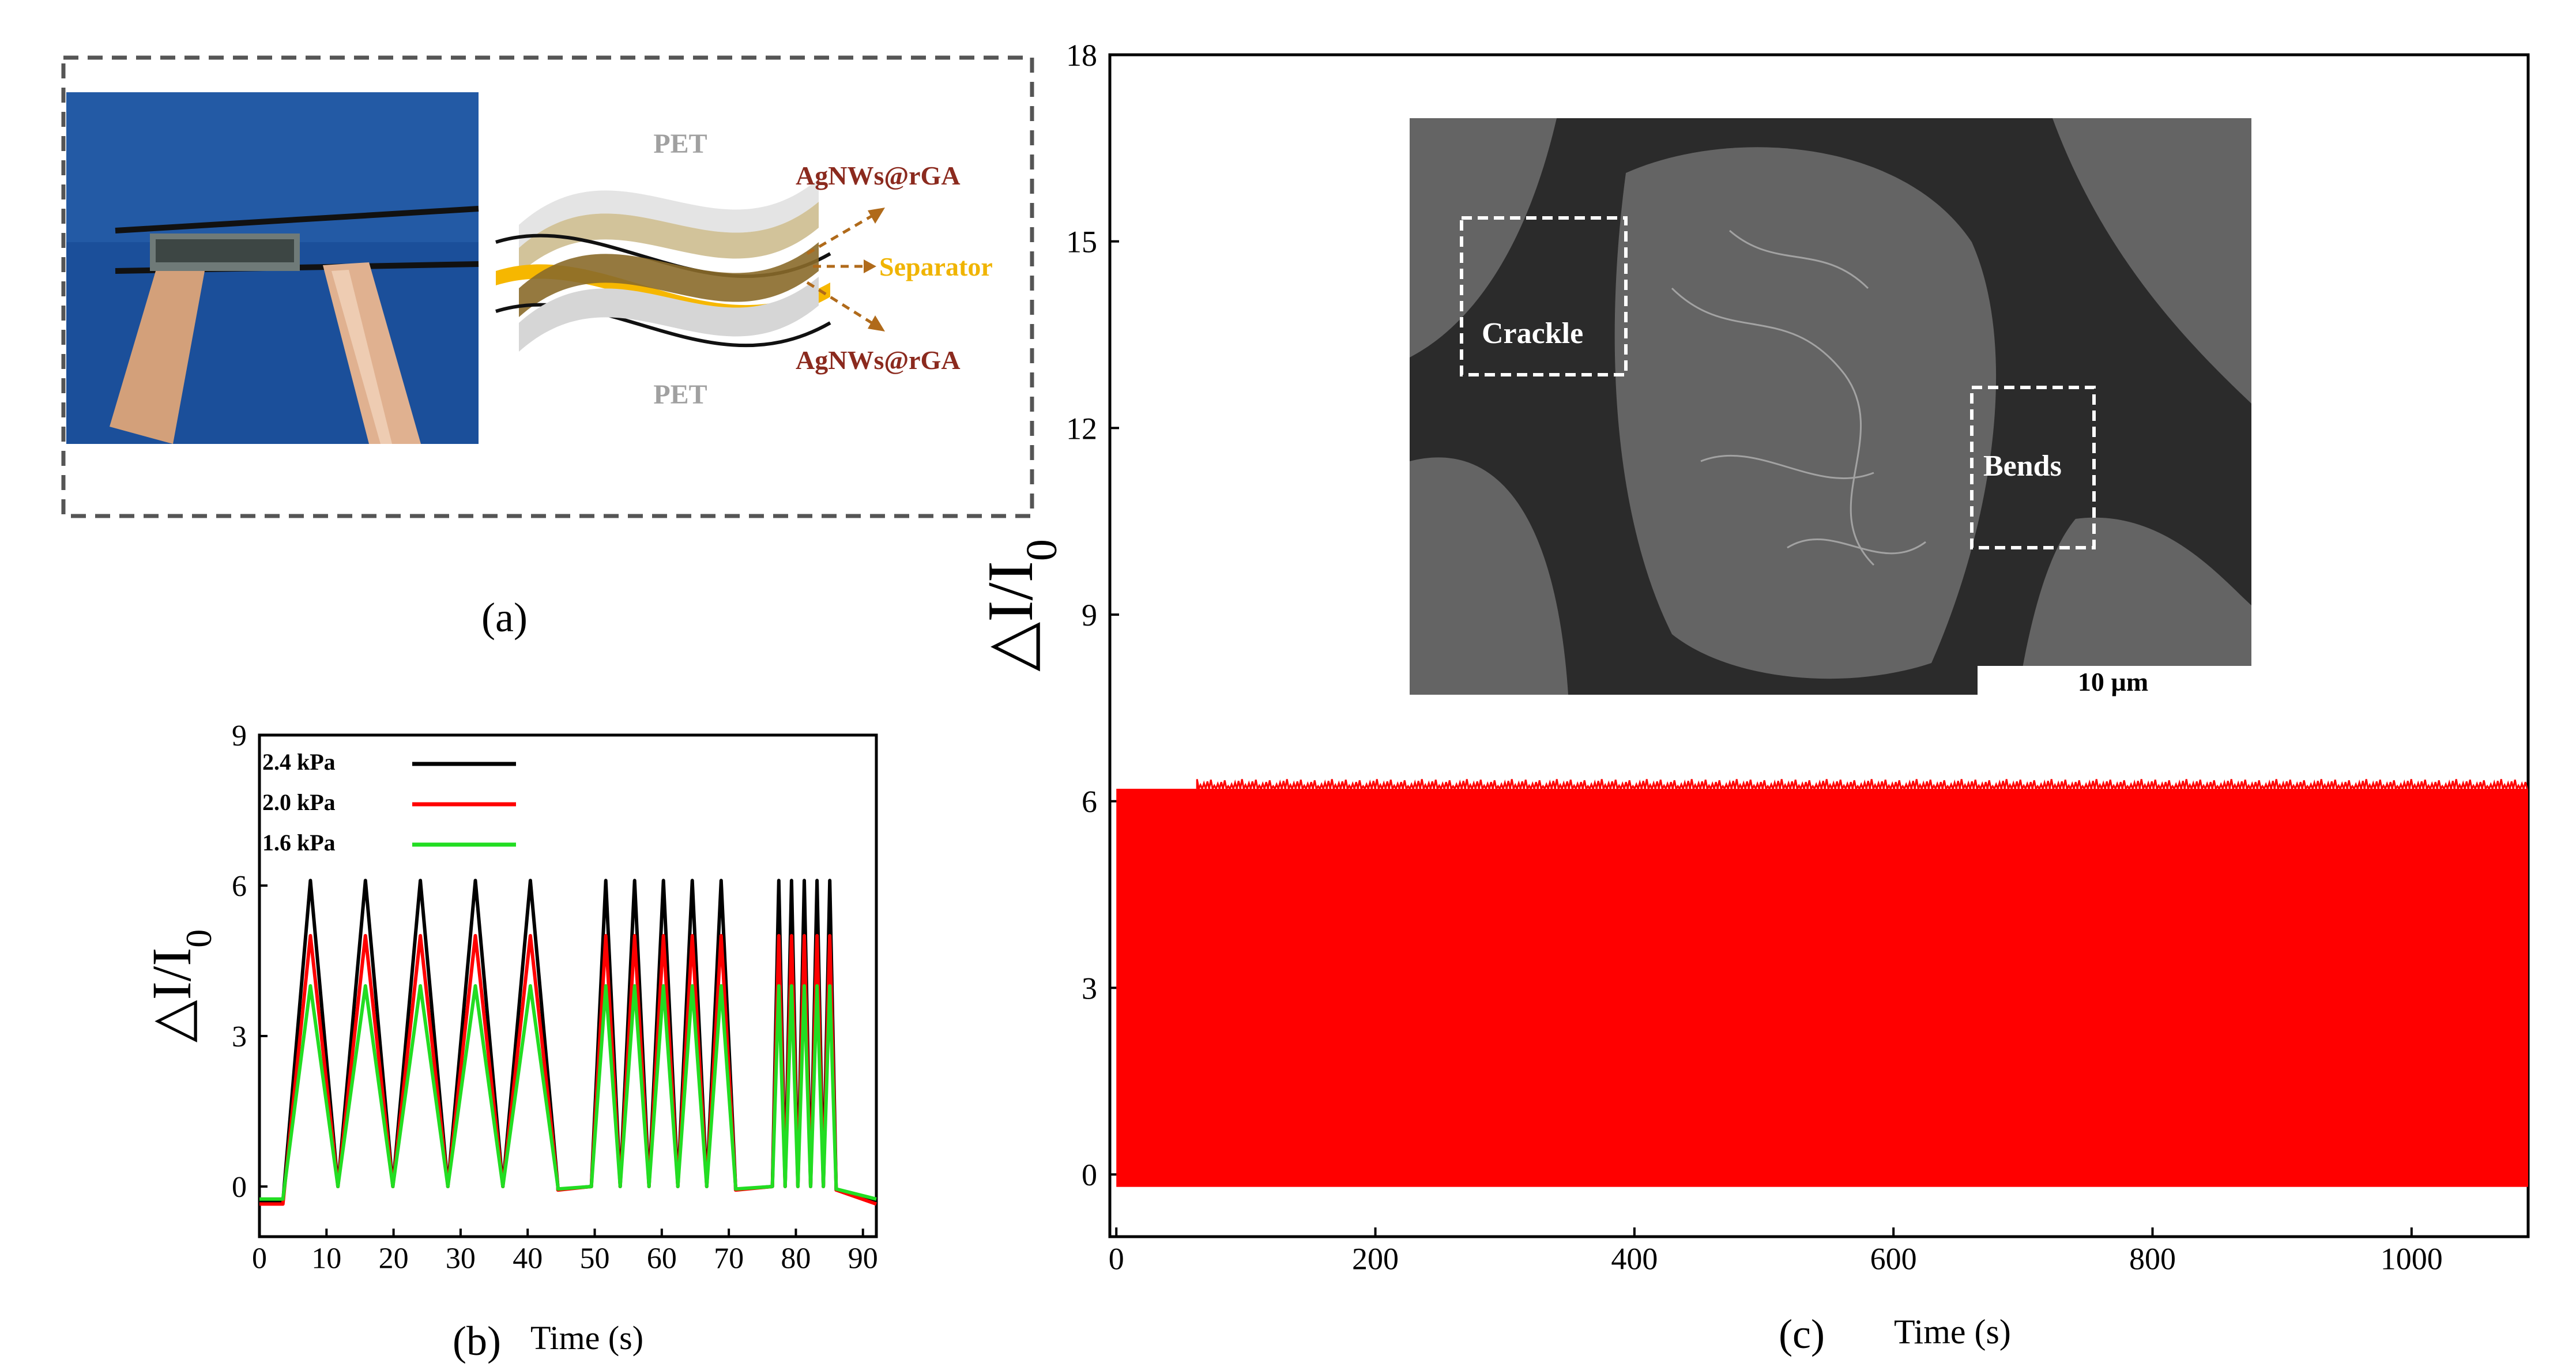 This screenshot has width=2576, height=1371. Describe the element at coordinates (1020, 605) in the screenshot. I see `chart-c-ylabel: △I/I0` at that location.